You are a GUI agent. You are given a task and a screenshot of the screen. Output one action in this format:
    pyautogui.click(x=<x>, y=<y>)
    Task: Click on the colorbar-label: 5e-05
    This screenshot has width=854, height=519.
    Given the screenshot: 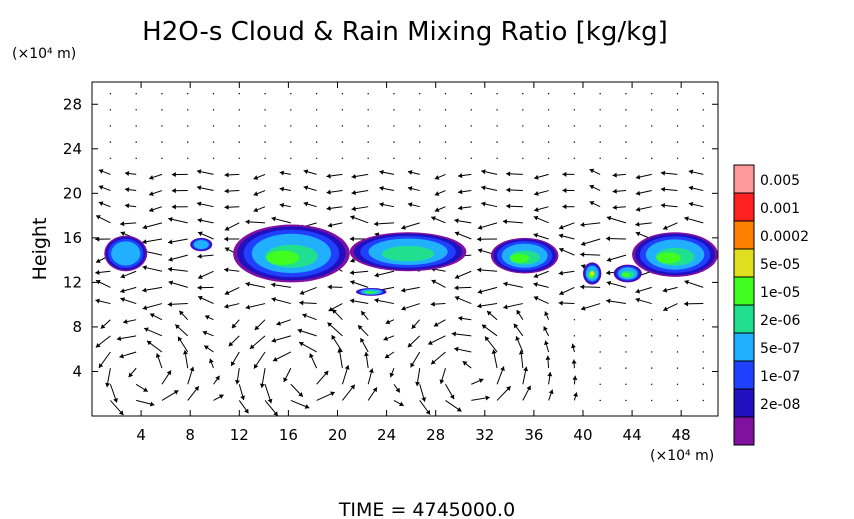 What is the action you would take?
    pyautogui.click(x=780, y=265)
    